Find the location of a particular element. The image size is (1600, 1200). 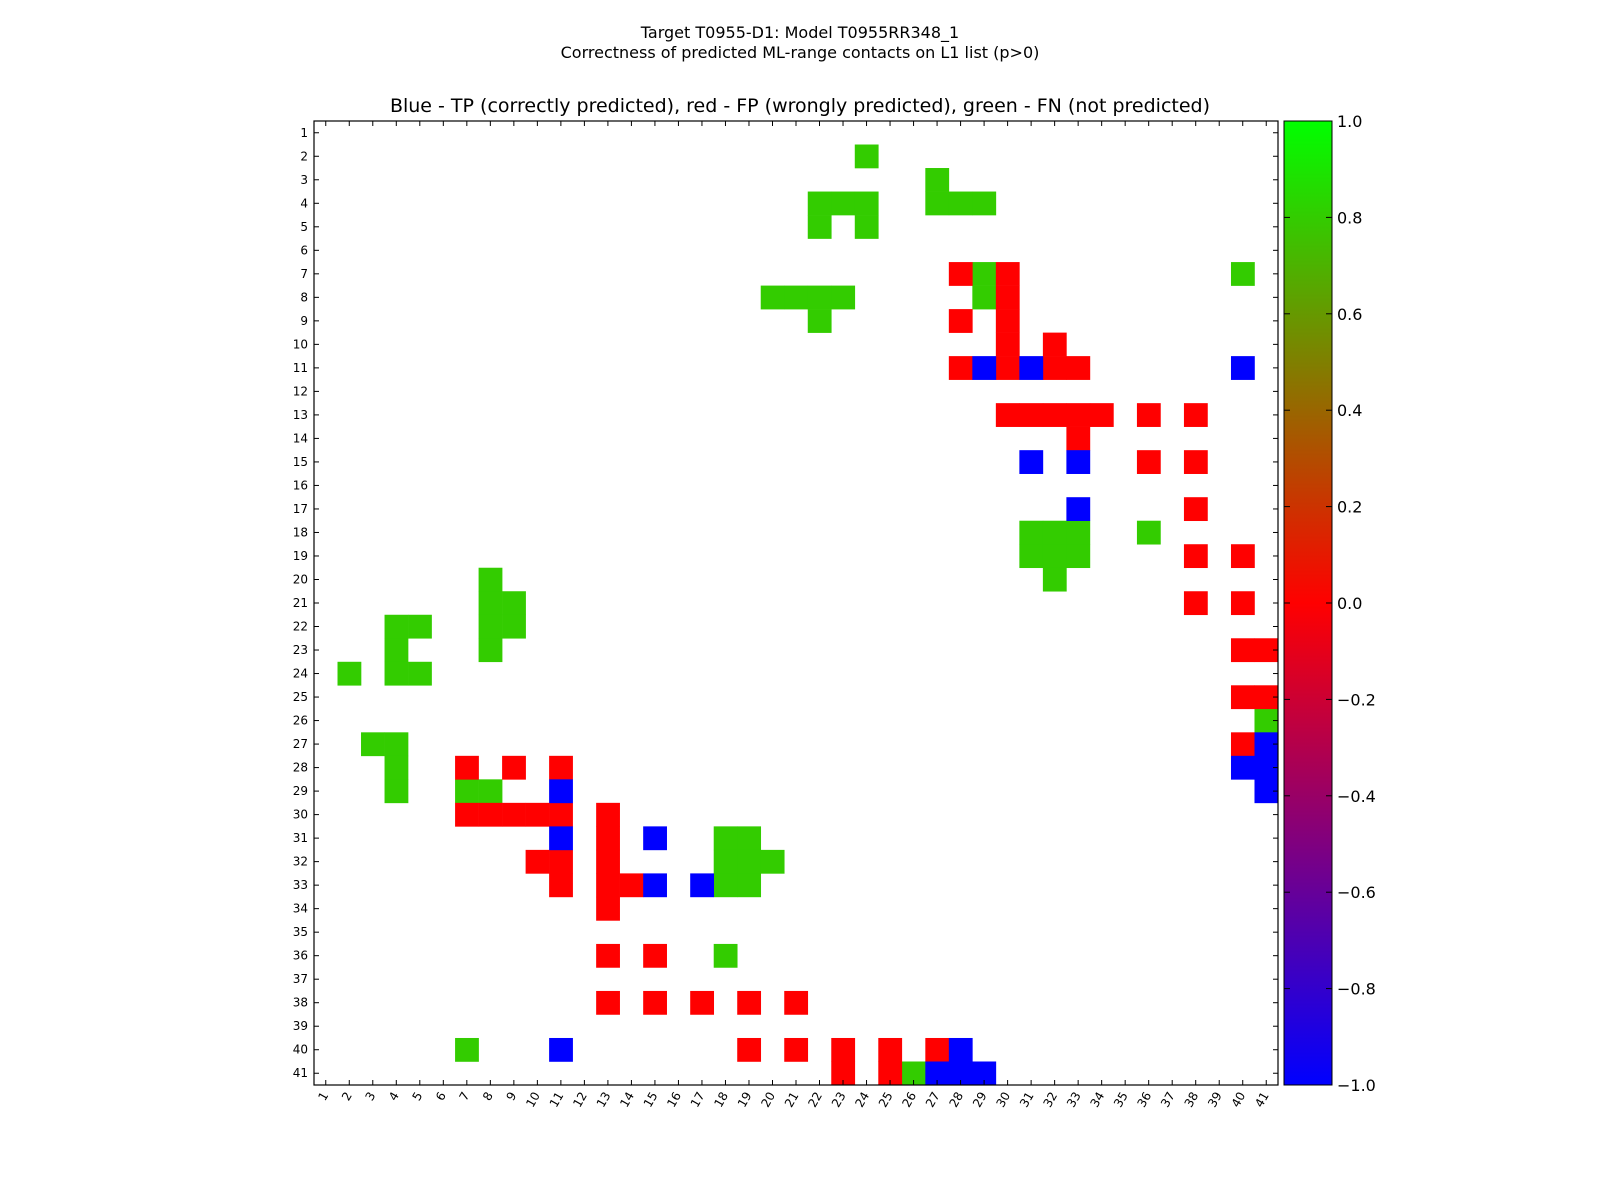

y-tick-label: 11 is located at coordinates (300, 368).